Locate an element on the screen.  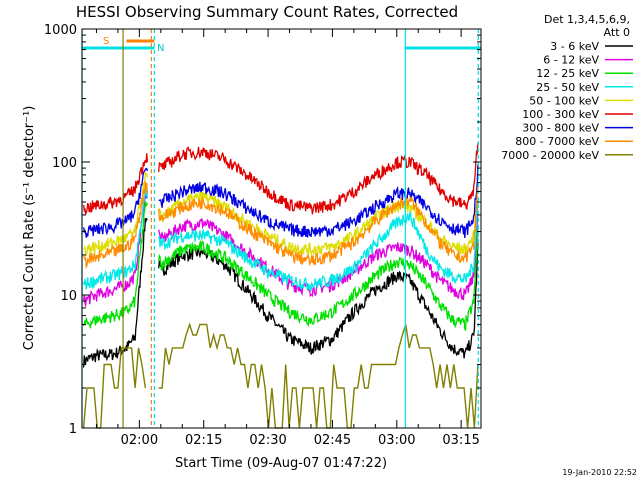
legend-label-3: 12 - 25 keV is located at coordinates (567, 73).